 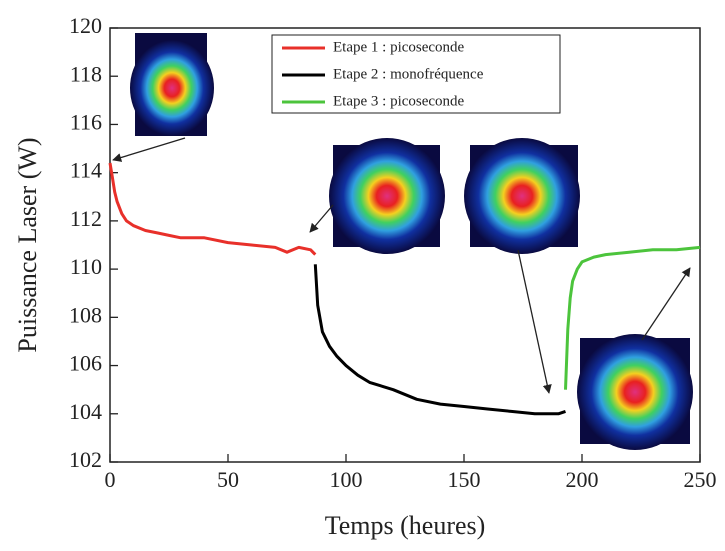 What do you see at coordinates (85, 314) in the screenshot?
I see `y-tick-label: 108` at bounding box center [85, 314].